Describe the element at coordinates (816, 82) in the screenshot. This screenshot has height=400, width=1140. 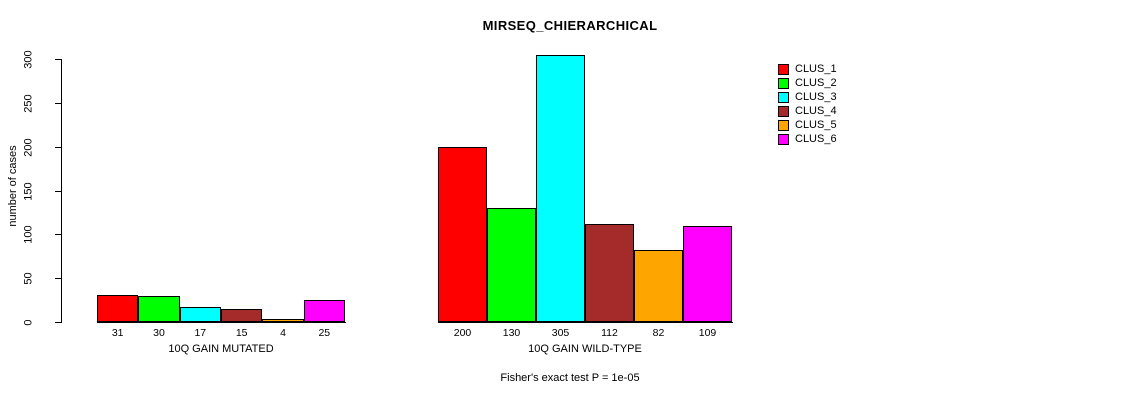
I see `legend-label: CLUS_2` at that location.